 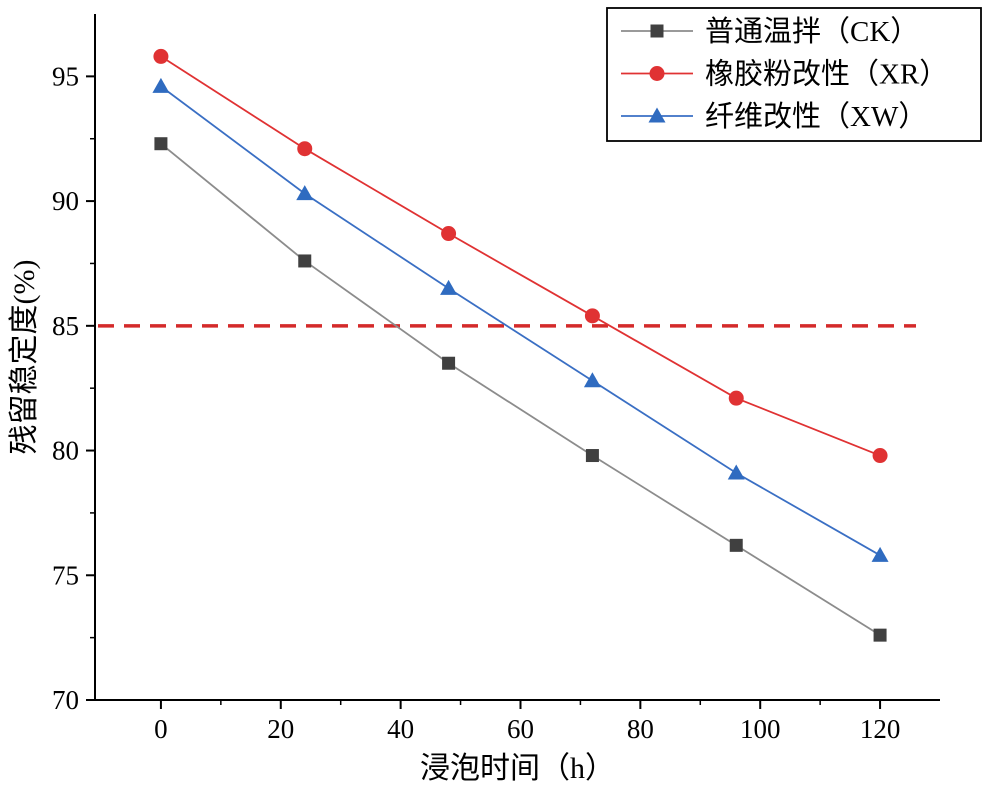 What do you see at coordinates (65, 700) in the screenshot?
I see `y-tick-label: 70` at bounding box center [65, 700].